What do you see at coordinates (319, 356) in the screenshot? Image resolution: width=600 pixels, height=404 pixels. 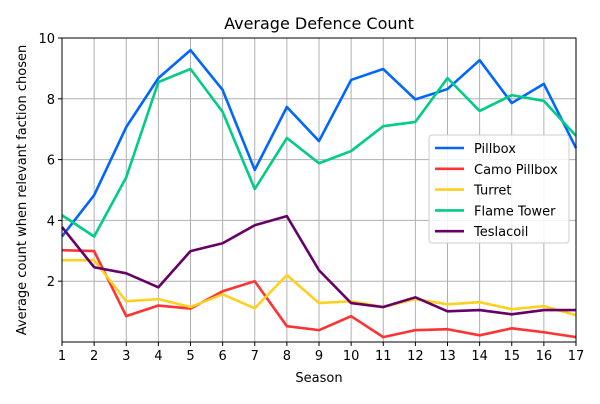 I see `x-tick-label: 9` at bounding box center [319, 356].